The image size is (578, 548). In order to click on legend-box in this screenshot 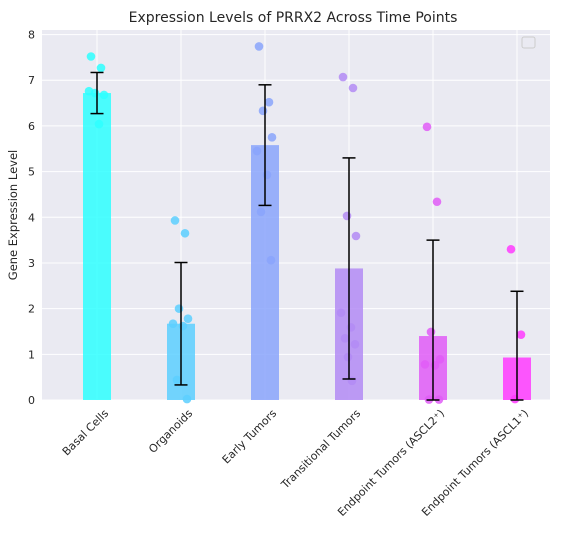, I will do `click(528, 42)`.